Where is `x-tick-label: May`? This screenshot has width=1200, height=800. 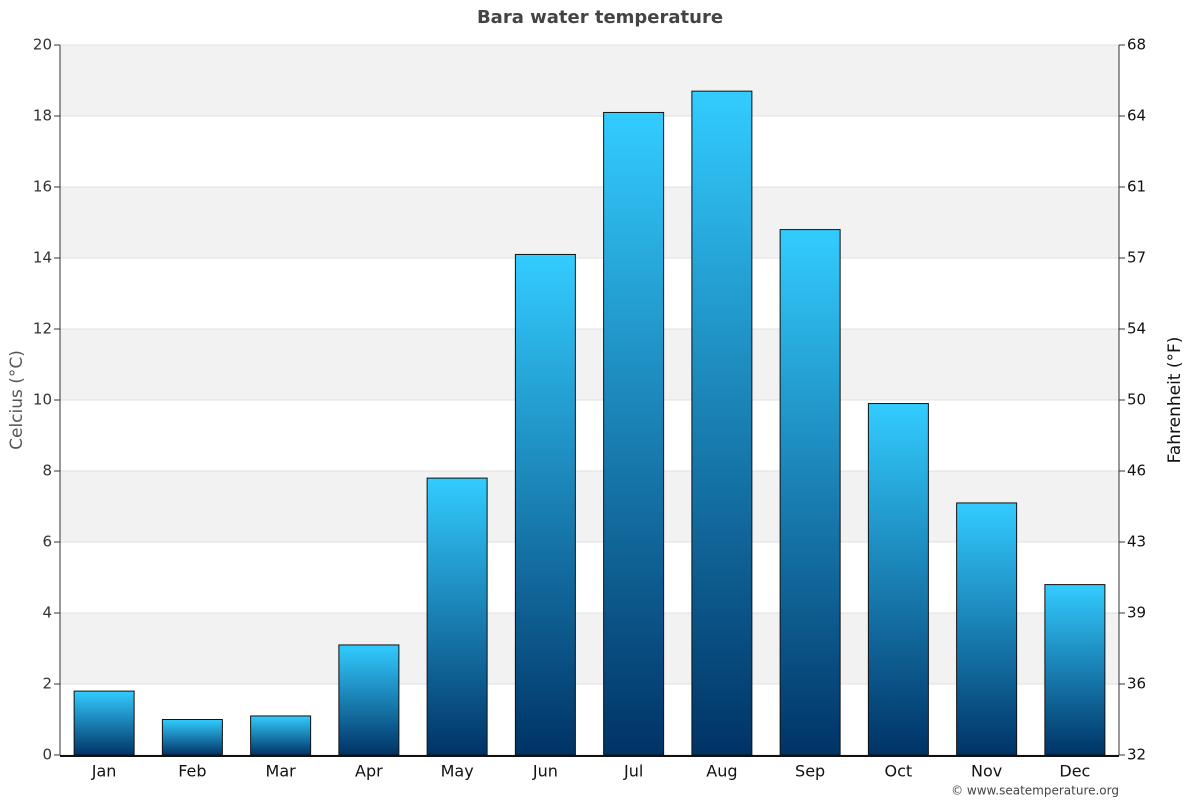
x-tick-label: May is located at coordinates (457, 771).